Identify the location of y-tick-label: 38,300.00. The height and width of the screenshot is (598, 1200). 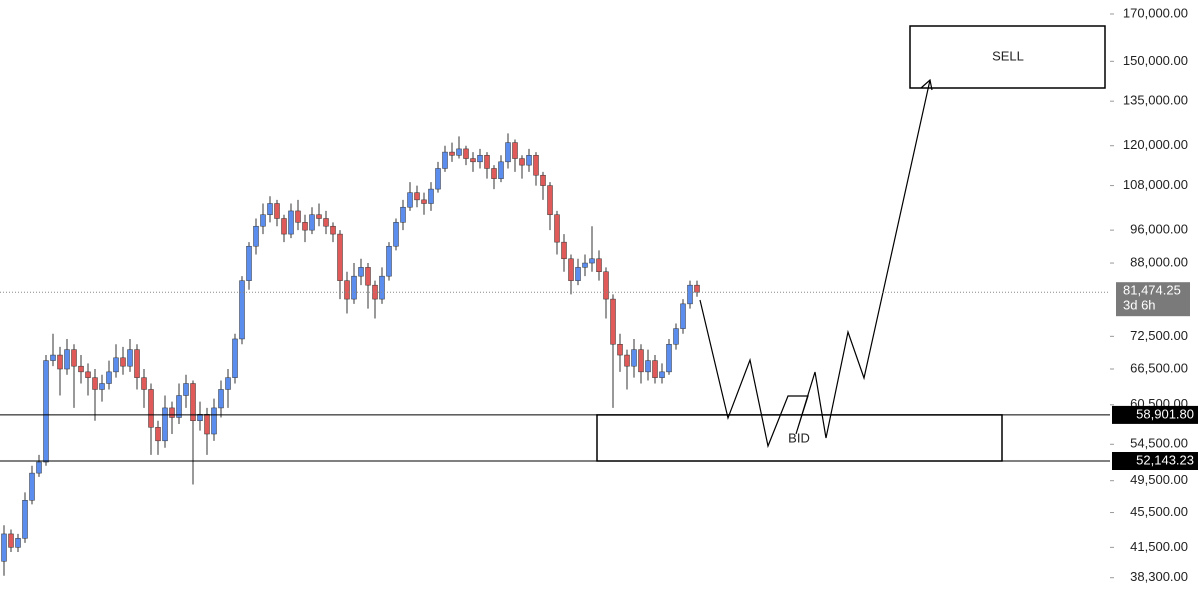
(1159, 576).